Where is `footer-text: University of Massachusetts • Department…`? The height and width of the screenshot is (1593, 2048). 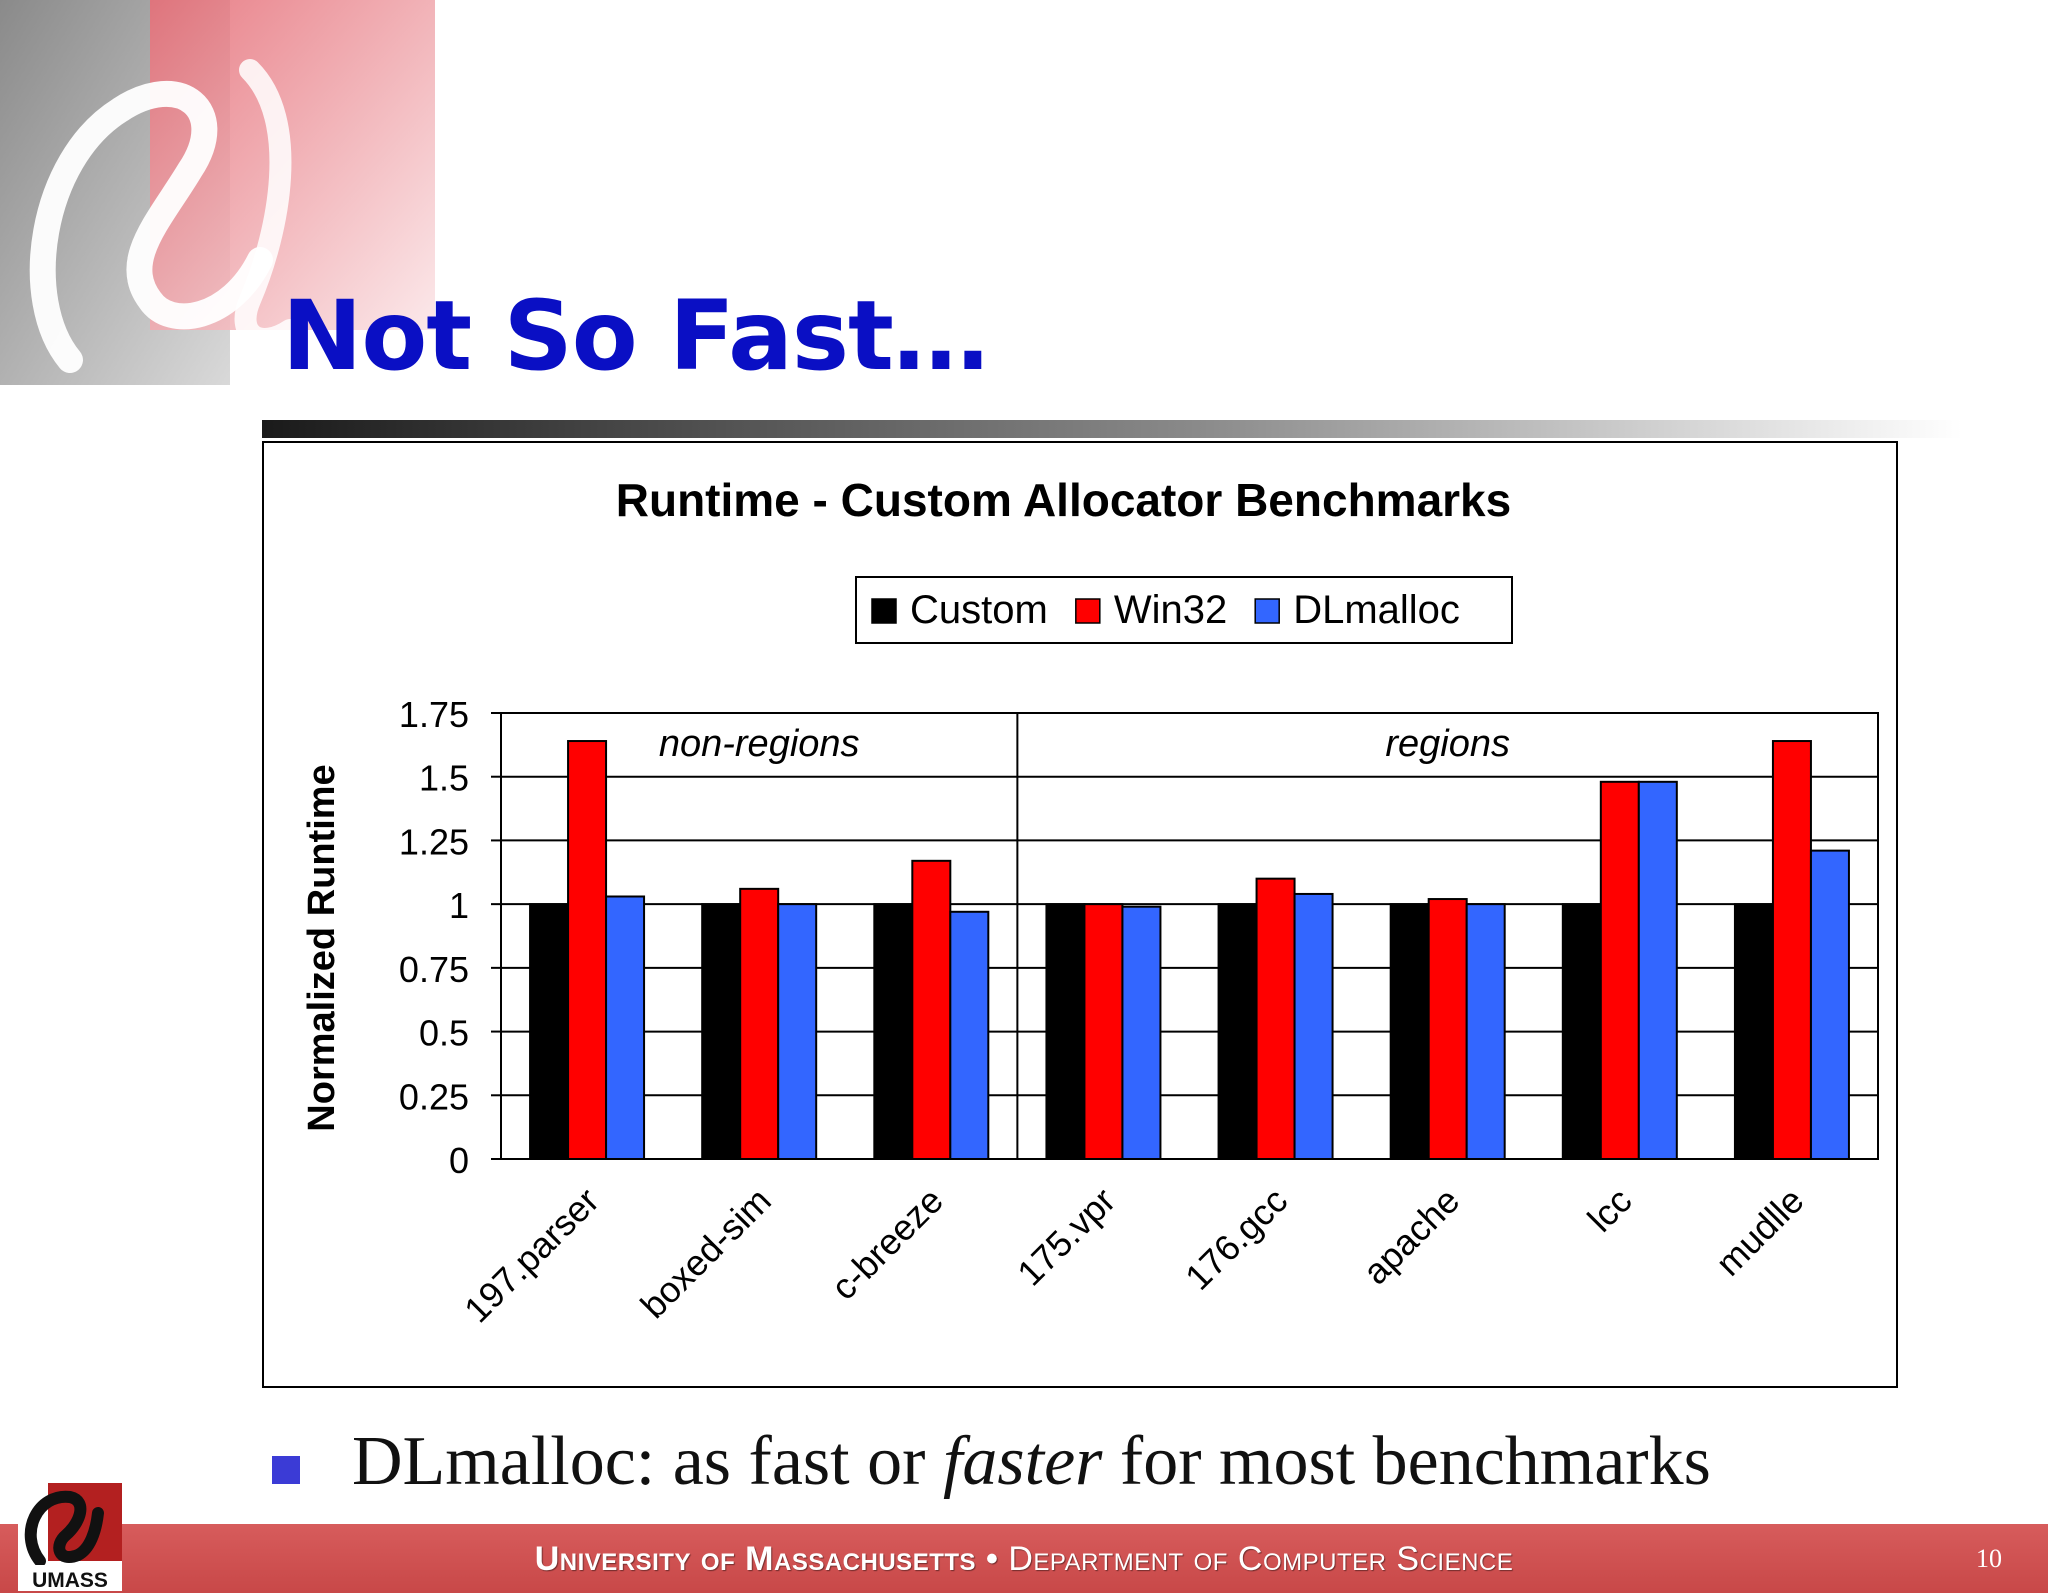 footer-text: University of Massachusetts • Department… is located at coordinates (1024, 1559).